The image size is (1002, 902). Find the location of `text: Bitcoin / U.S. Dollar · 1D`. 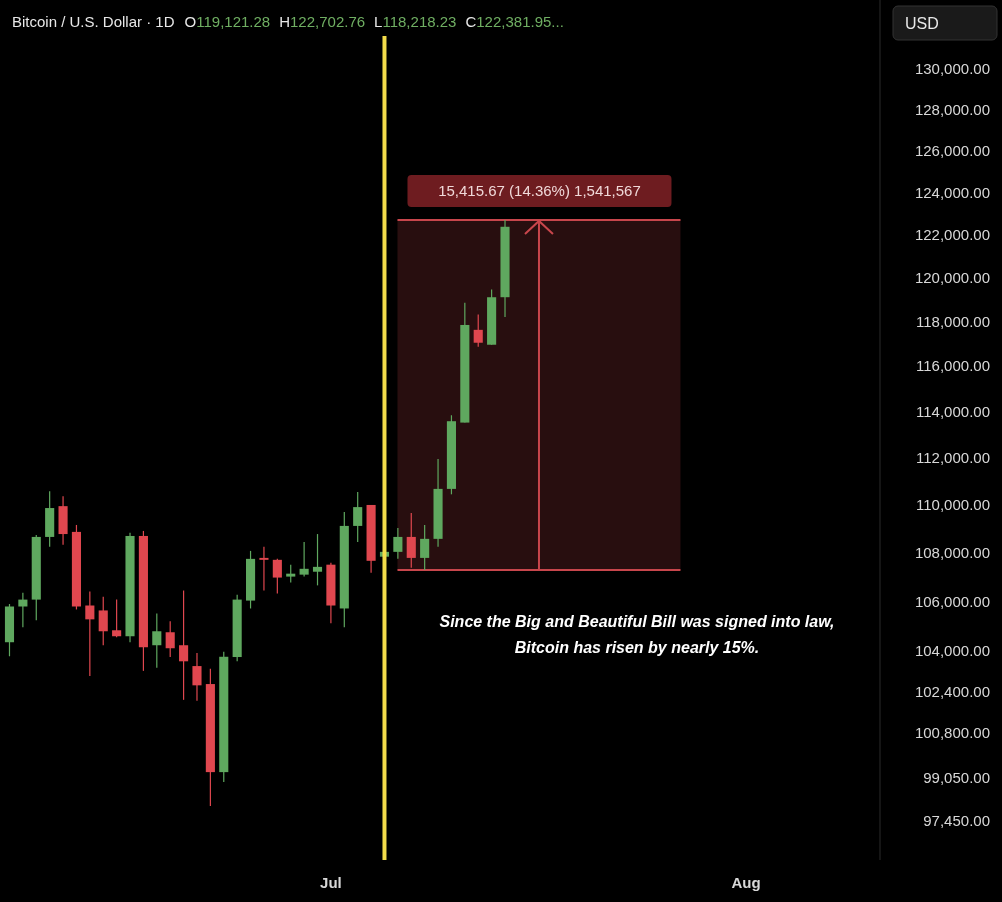

text: Bitcoin / U.S. Dollar · 1D is located at coordinates (93, 21).